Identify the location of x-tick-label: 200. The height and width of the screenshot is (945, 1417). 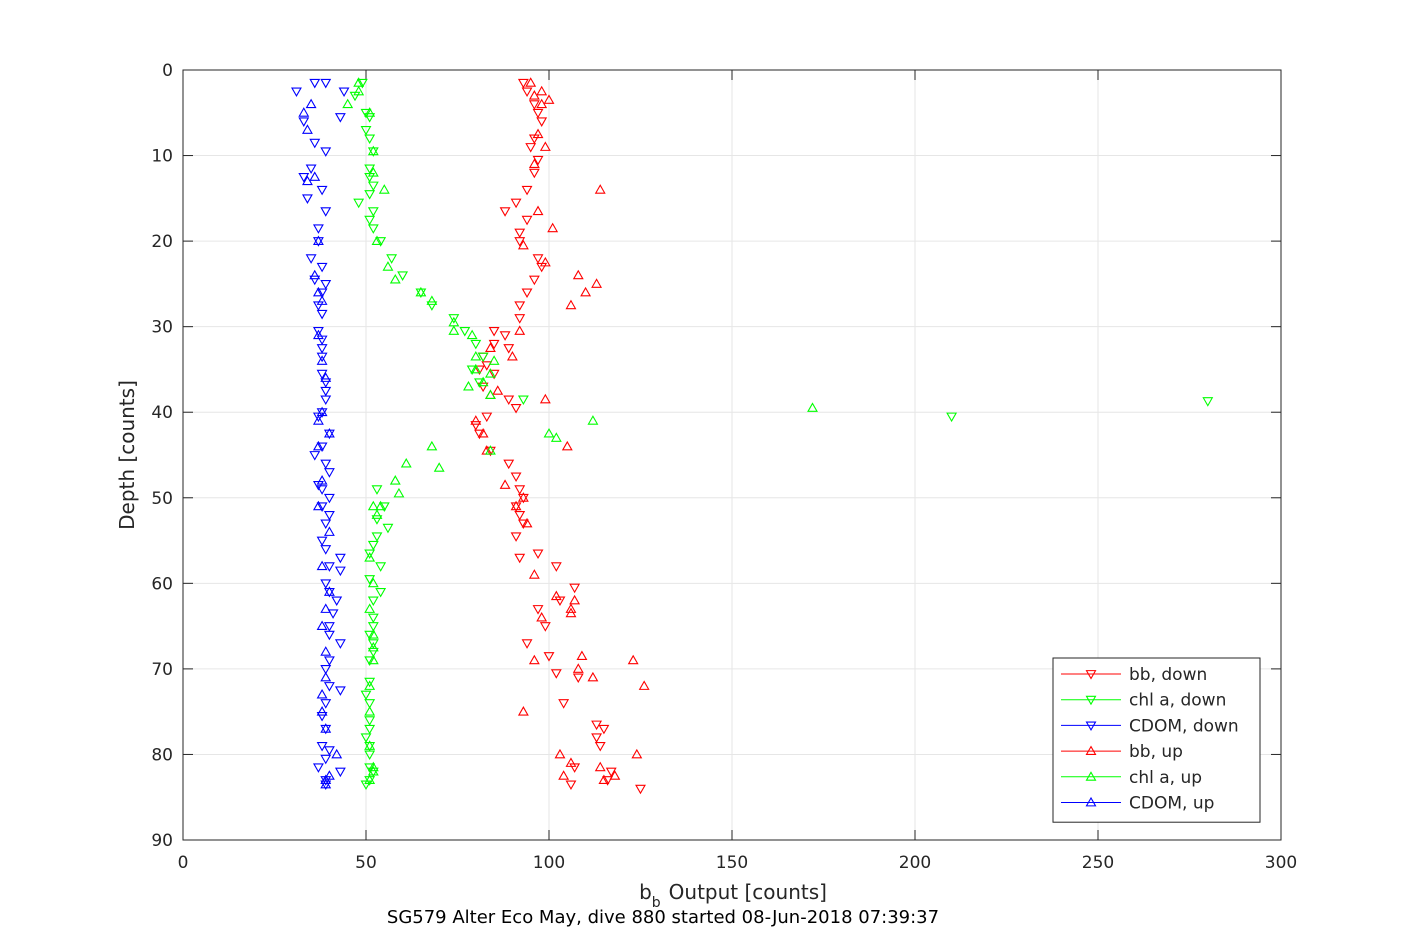
(915, 863).